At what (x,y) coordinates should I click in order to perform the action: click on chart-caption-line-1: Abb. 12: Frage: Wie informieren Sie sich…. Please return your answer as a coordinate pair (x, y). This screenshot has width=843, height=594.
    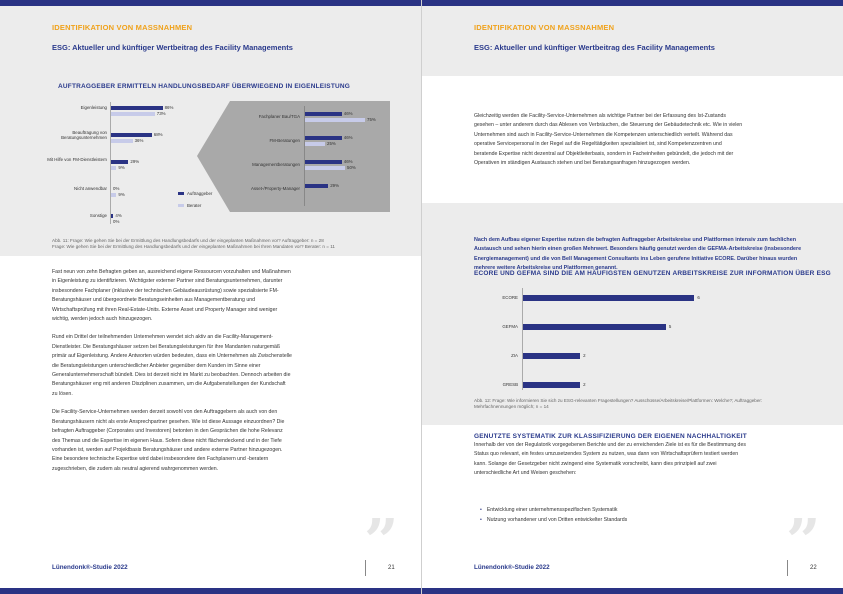
    Looking at the image, I should click on (618, 400).